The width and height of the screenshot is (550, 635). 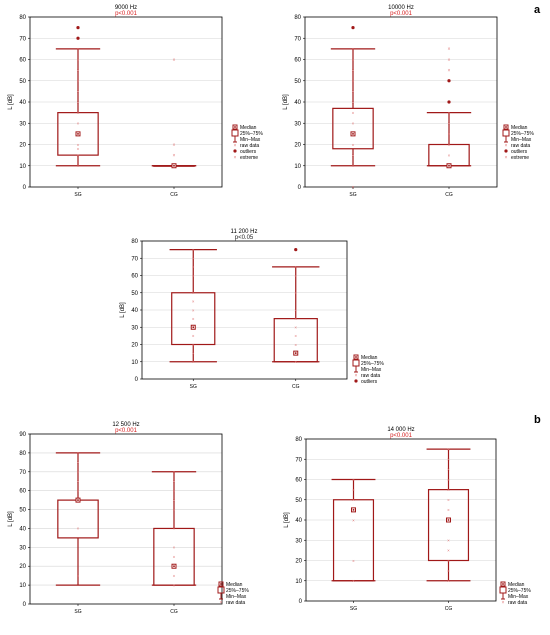 I want to click on outlier-point, so click(x=78, y=28).